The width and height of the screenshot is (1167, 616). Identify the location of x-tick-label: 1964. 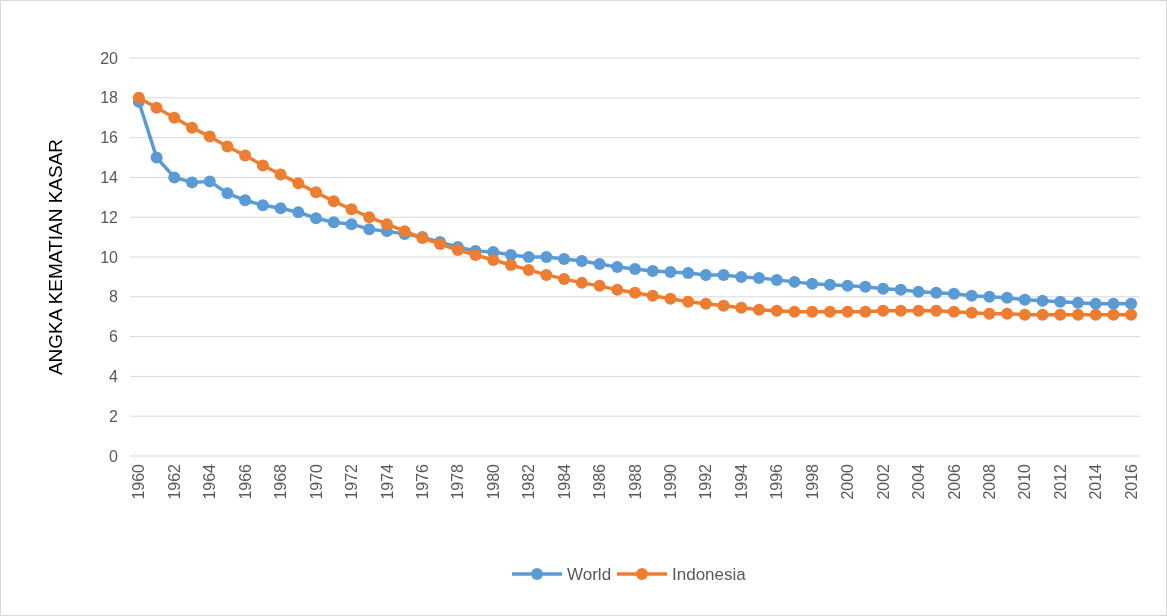
(210, 481).